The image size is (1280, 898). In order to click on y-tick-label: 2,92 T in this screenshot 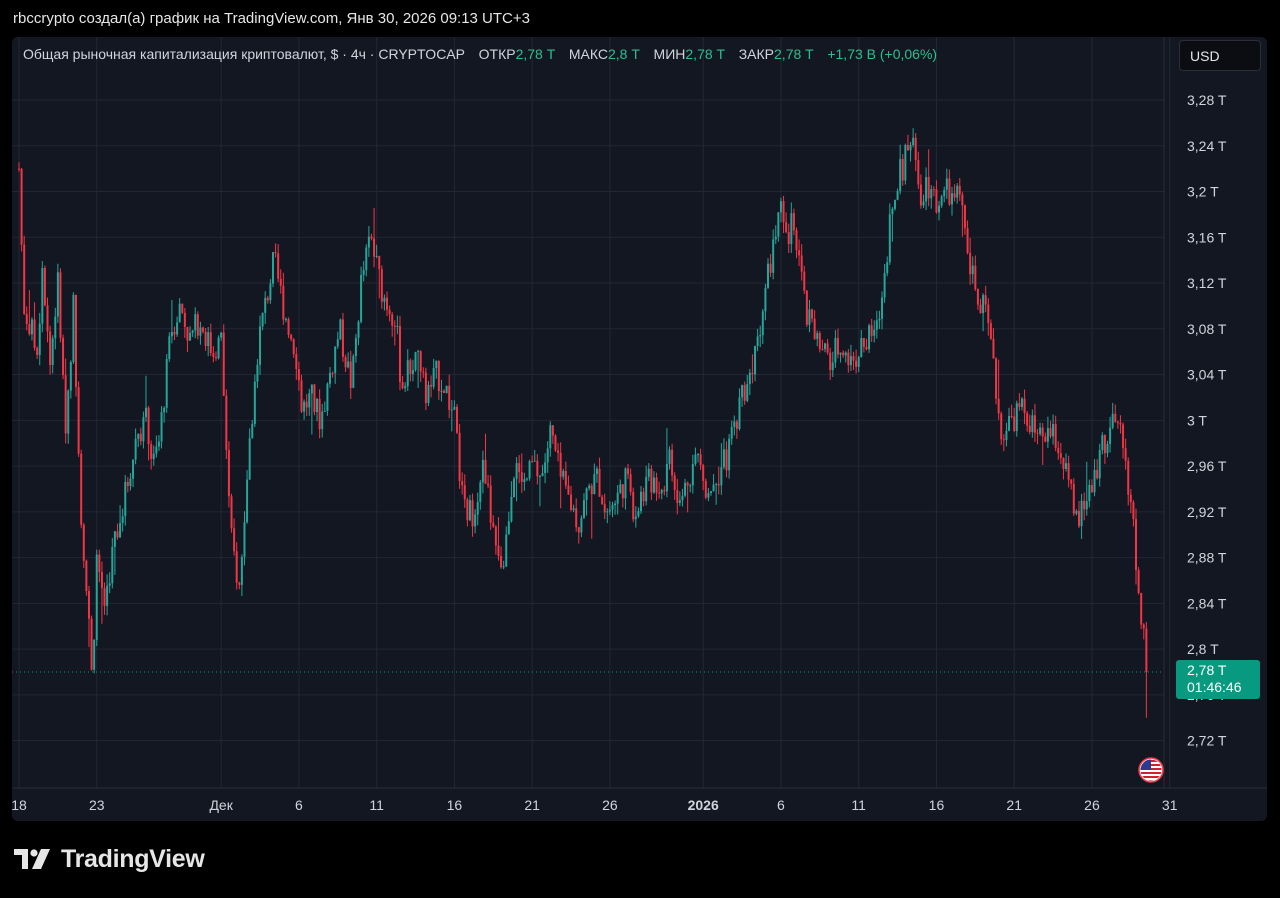, I will do `click(1207, 512)`.